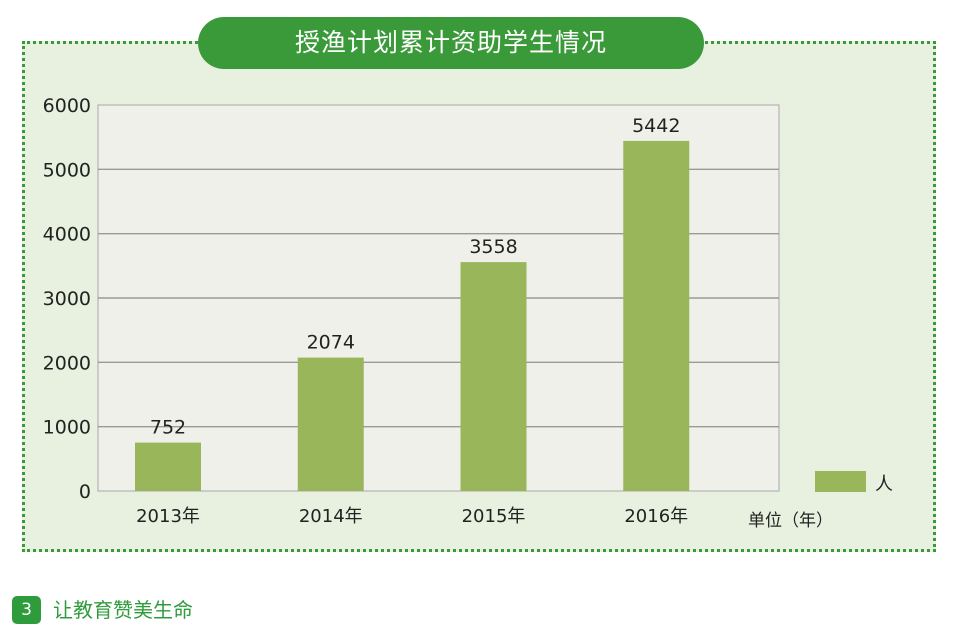  What do you see at coordinates (656, 126) in the screenshot?
I see `data-label: 5442` at bounding box center [656, 126].